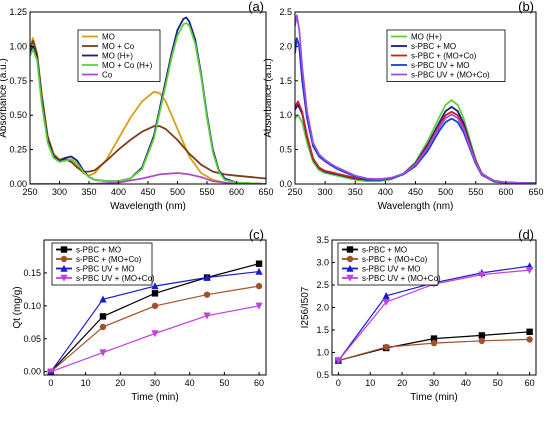 This screenshot has width=550, height=425. Describe the element at coordinates (117, 56) in the screenshot. I see `legend-label: MO (H+)` at that location.